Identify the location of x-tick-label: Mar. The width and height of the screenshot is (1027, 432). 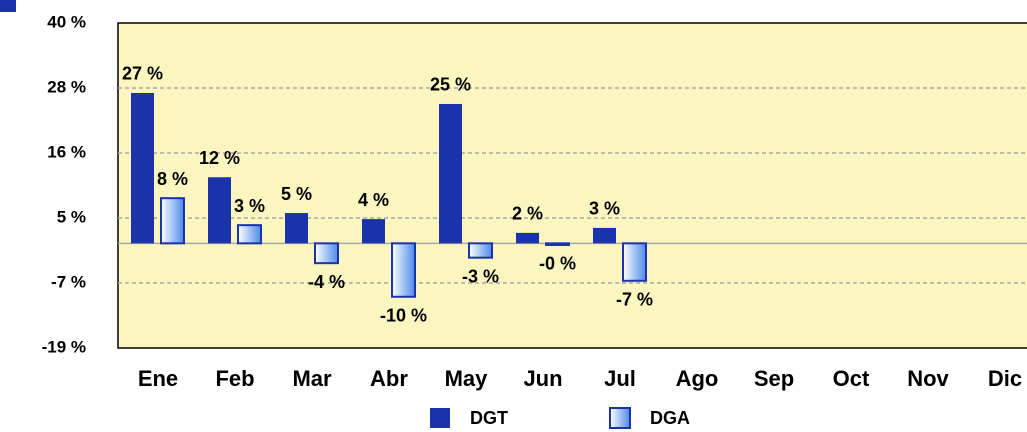
(312, 378).